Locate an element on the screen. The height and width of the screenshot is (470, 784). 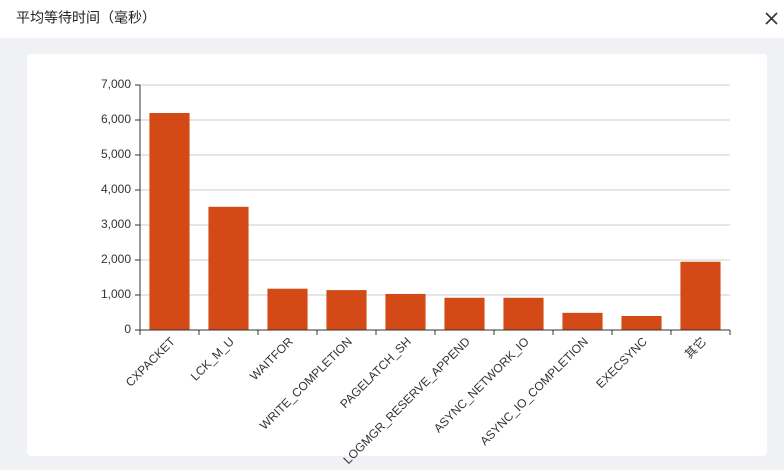
dialog-title: 平均等待时间（毫秒） is located at coordinates (86, 18).